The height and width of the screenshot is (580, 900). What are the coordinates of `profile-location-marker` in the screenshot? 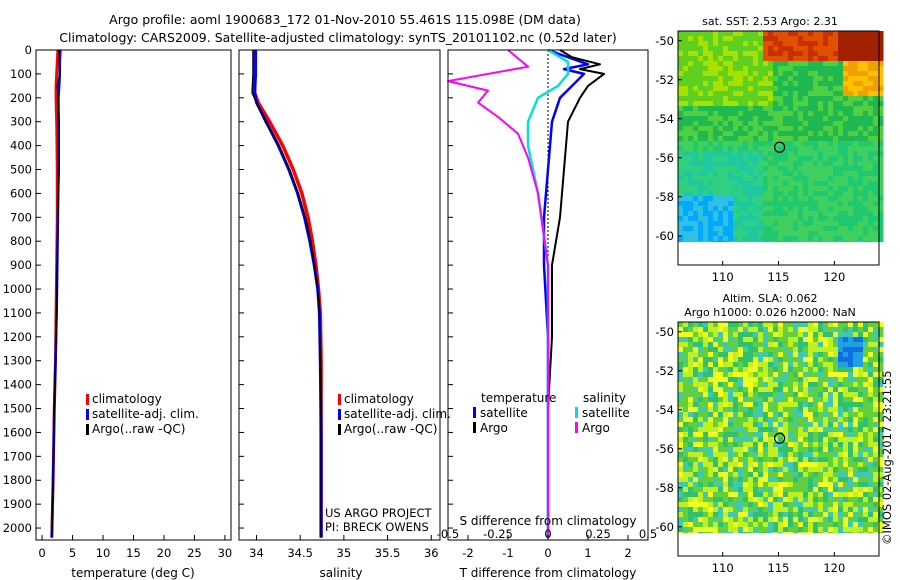 It's located at (779, 438).